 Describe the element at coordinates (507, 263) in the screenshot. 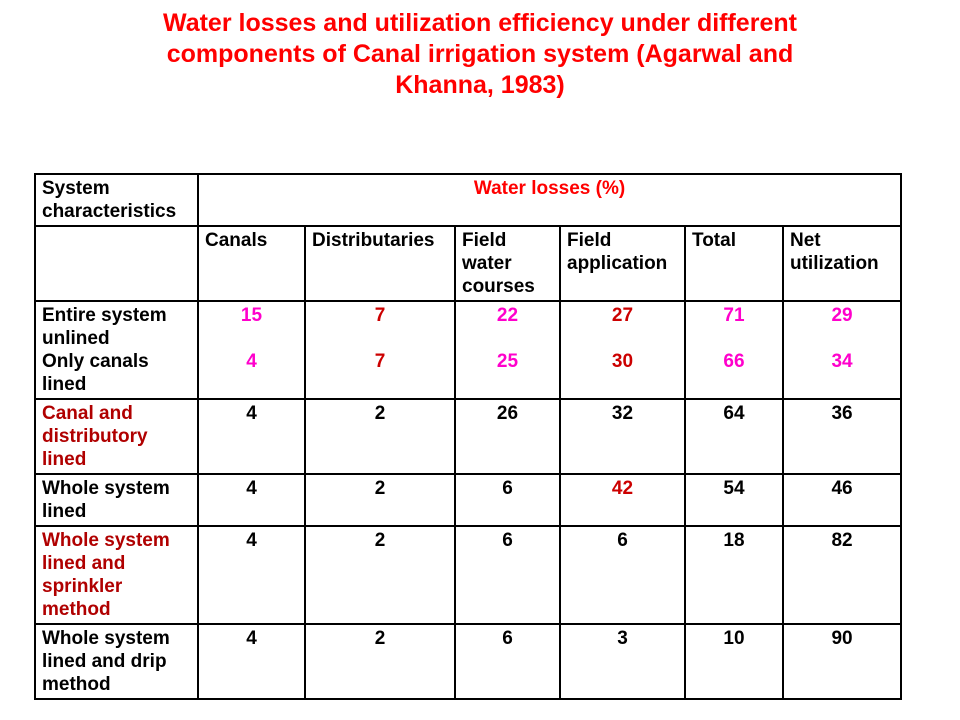

I see `col-header-field-water-courses: Field water courses` at that location.